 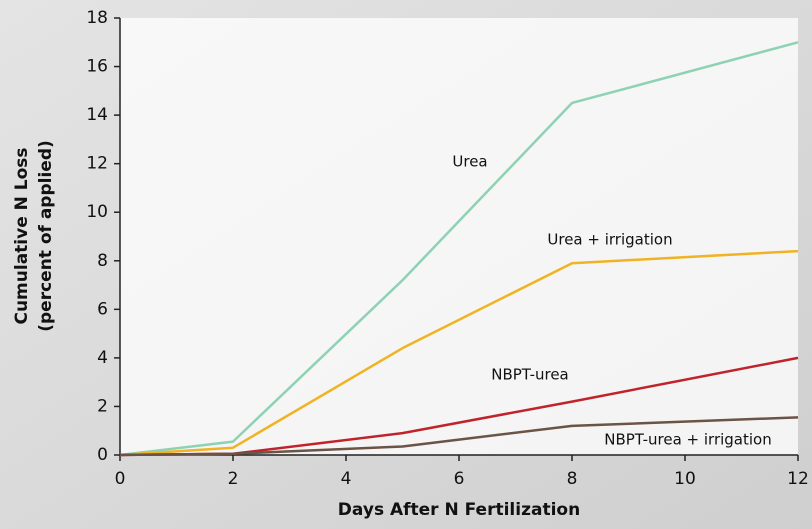 What do you see at coordinates (687, 440) in the screenshot?
I see `series-label: NBPT-urea + irrigation` at bounding box center [687, 440].